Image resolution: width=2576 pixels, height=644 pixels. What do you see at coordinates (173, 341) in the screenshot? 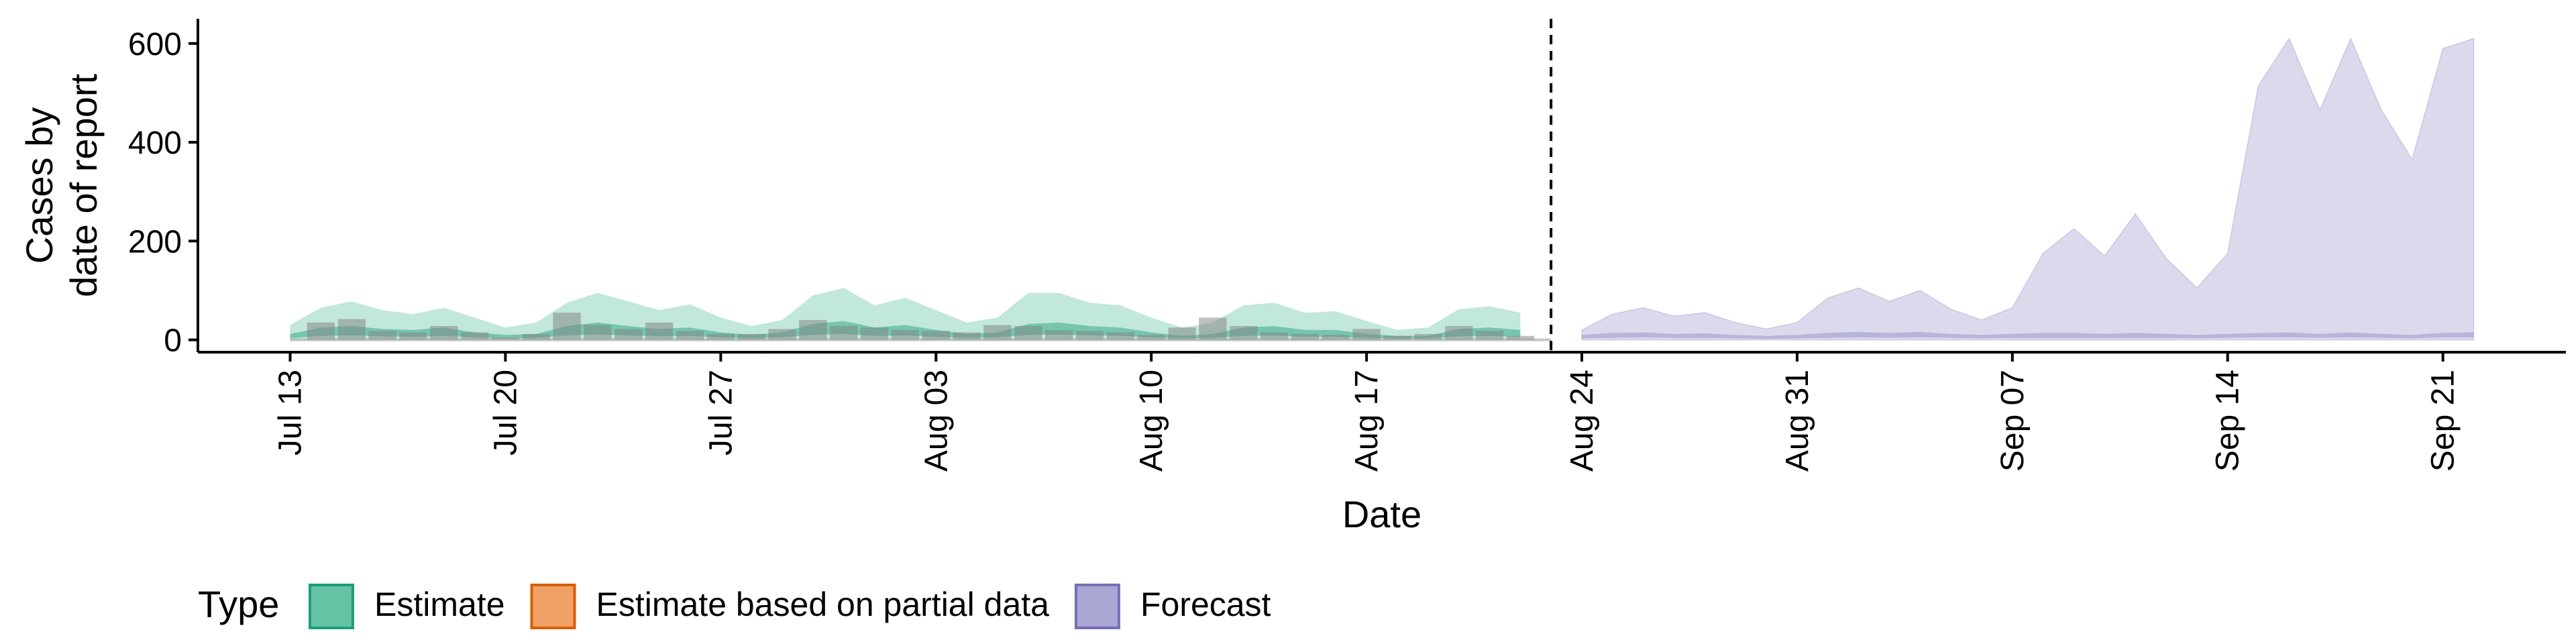
I see `y-tick-label: 0` at bounding box center [173, 341].